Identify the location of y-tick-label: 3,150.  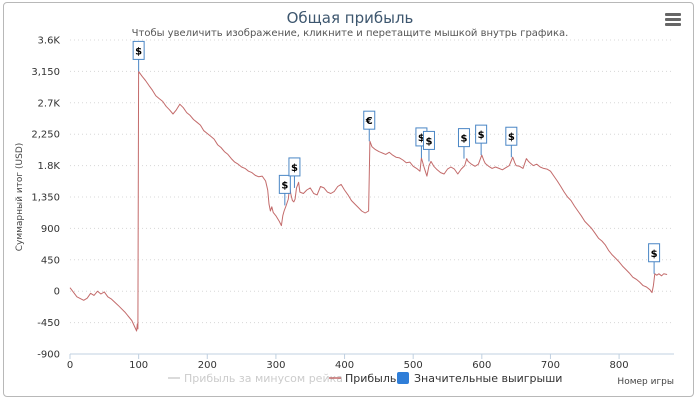
(45, 72).